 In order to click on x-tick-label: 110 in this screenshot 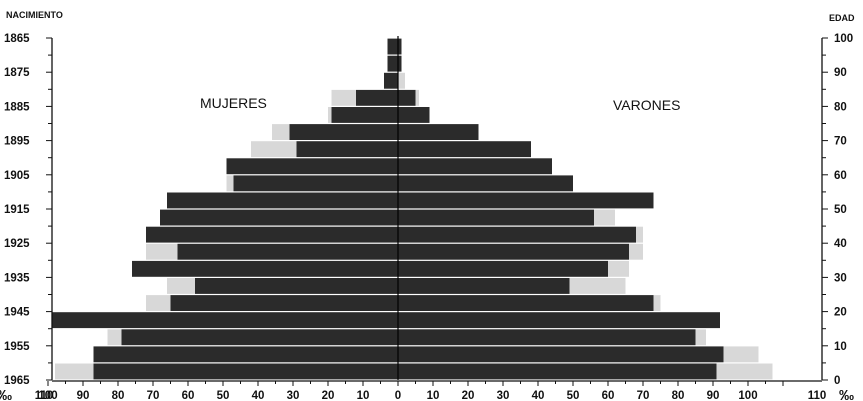, I will do `click(817, 395)`.